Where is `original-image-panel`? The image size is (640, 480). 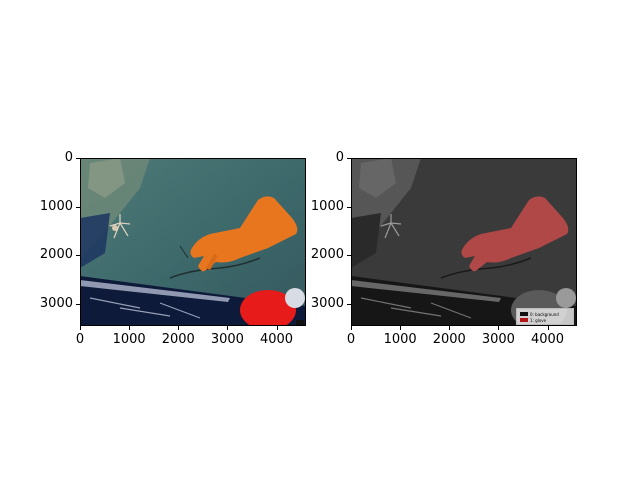
original-image-panel is located at coordinates (193, 242).